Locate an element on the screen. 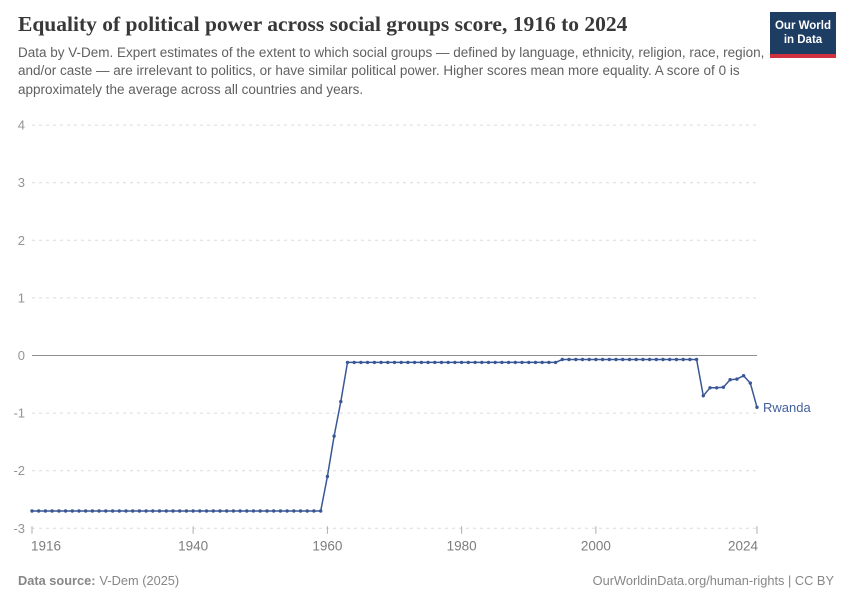  series-end-label: Rwanda is located at coordinates (787, 407).